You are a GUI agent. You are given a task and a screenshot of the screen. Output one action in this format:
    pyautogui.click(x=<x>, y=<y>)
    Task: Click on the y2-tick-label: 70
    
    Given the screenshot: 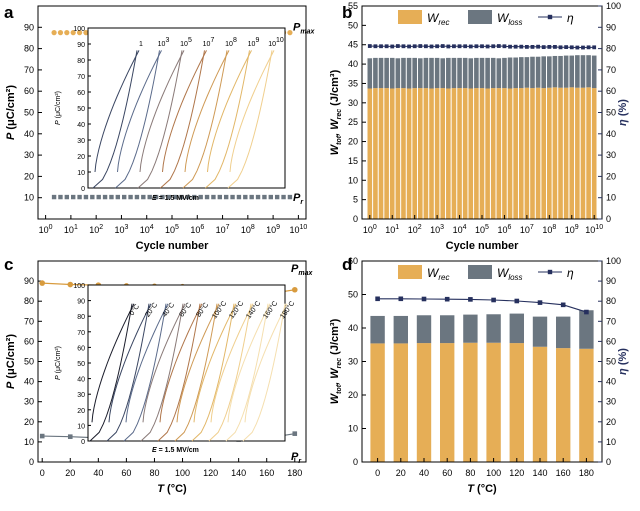 What is the action you would take?
    pyautogui.click(x=611, y=70)
    